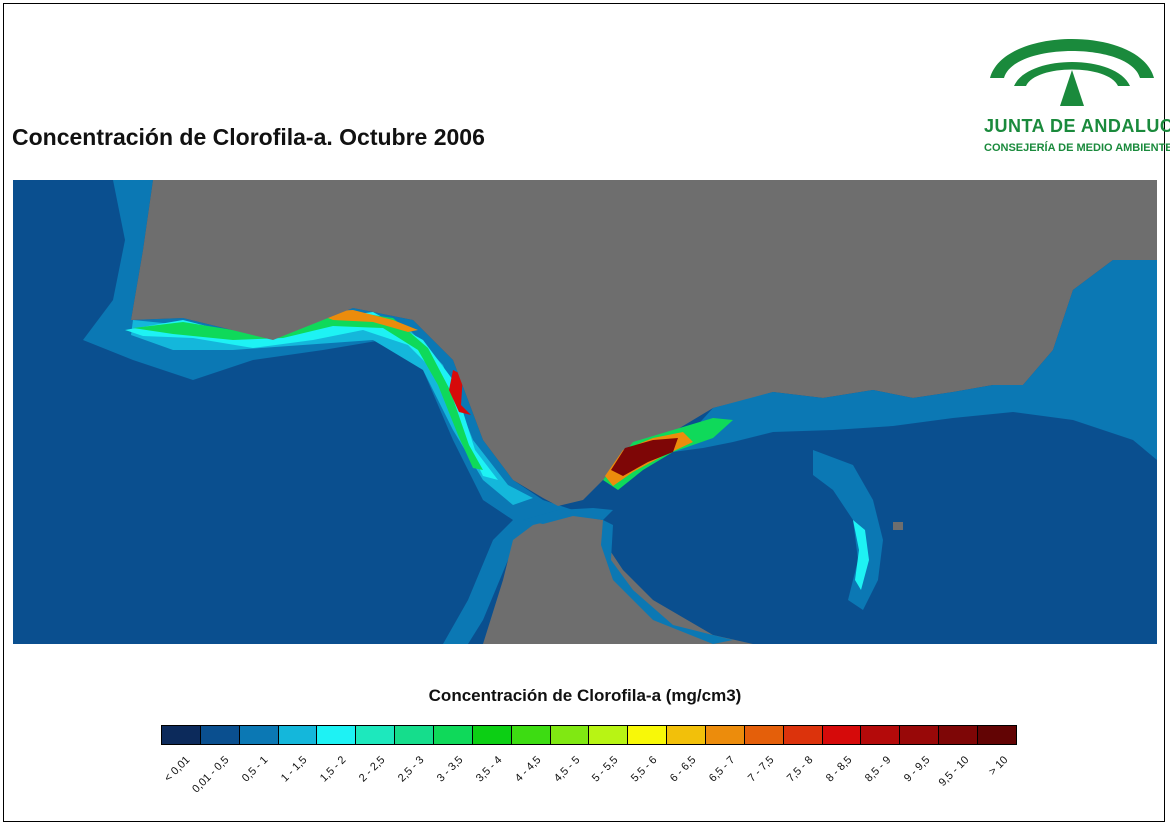  I want to click on filament-cyan, so click(861, 555).